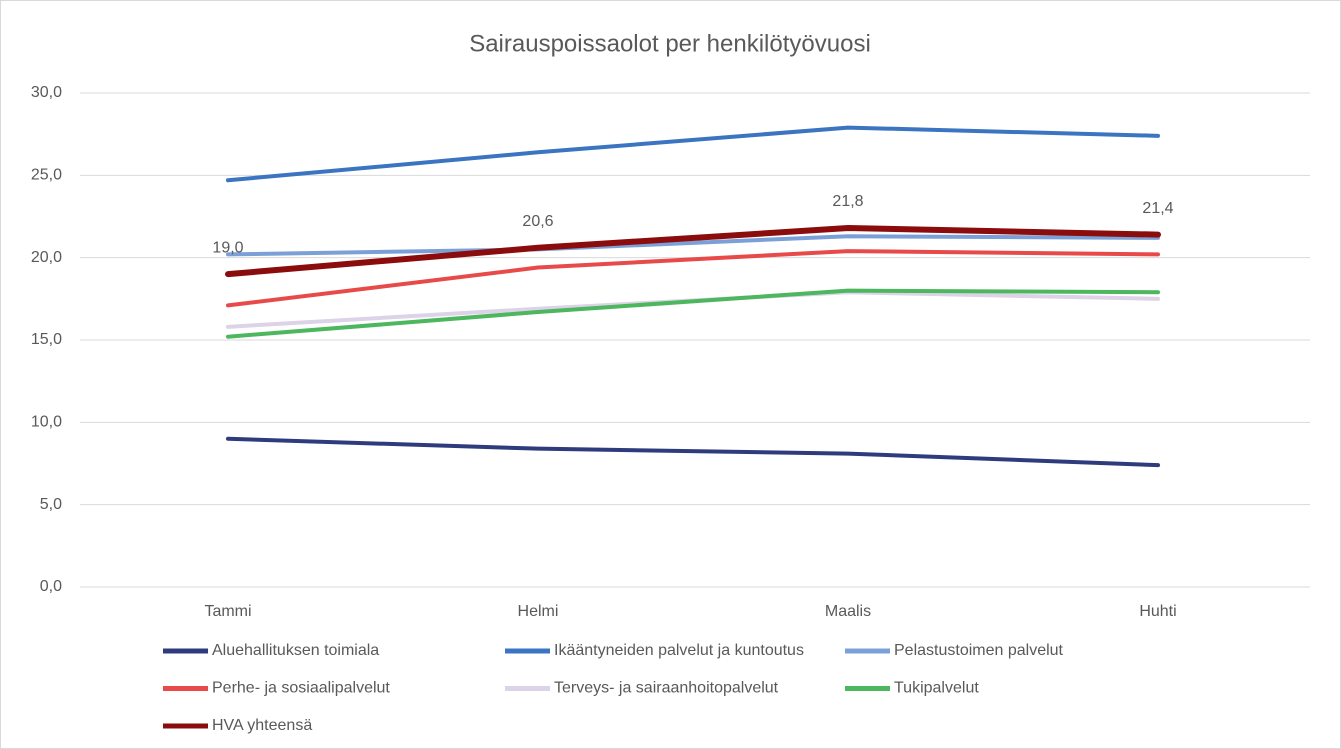 The image size is (1341, 749). What do you see at coordinates (936, 688) in the screenshot?
I see `legend-label: Tukipalvelut` at bounding box center [936, 688].